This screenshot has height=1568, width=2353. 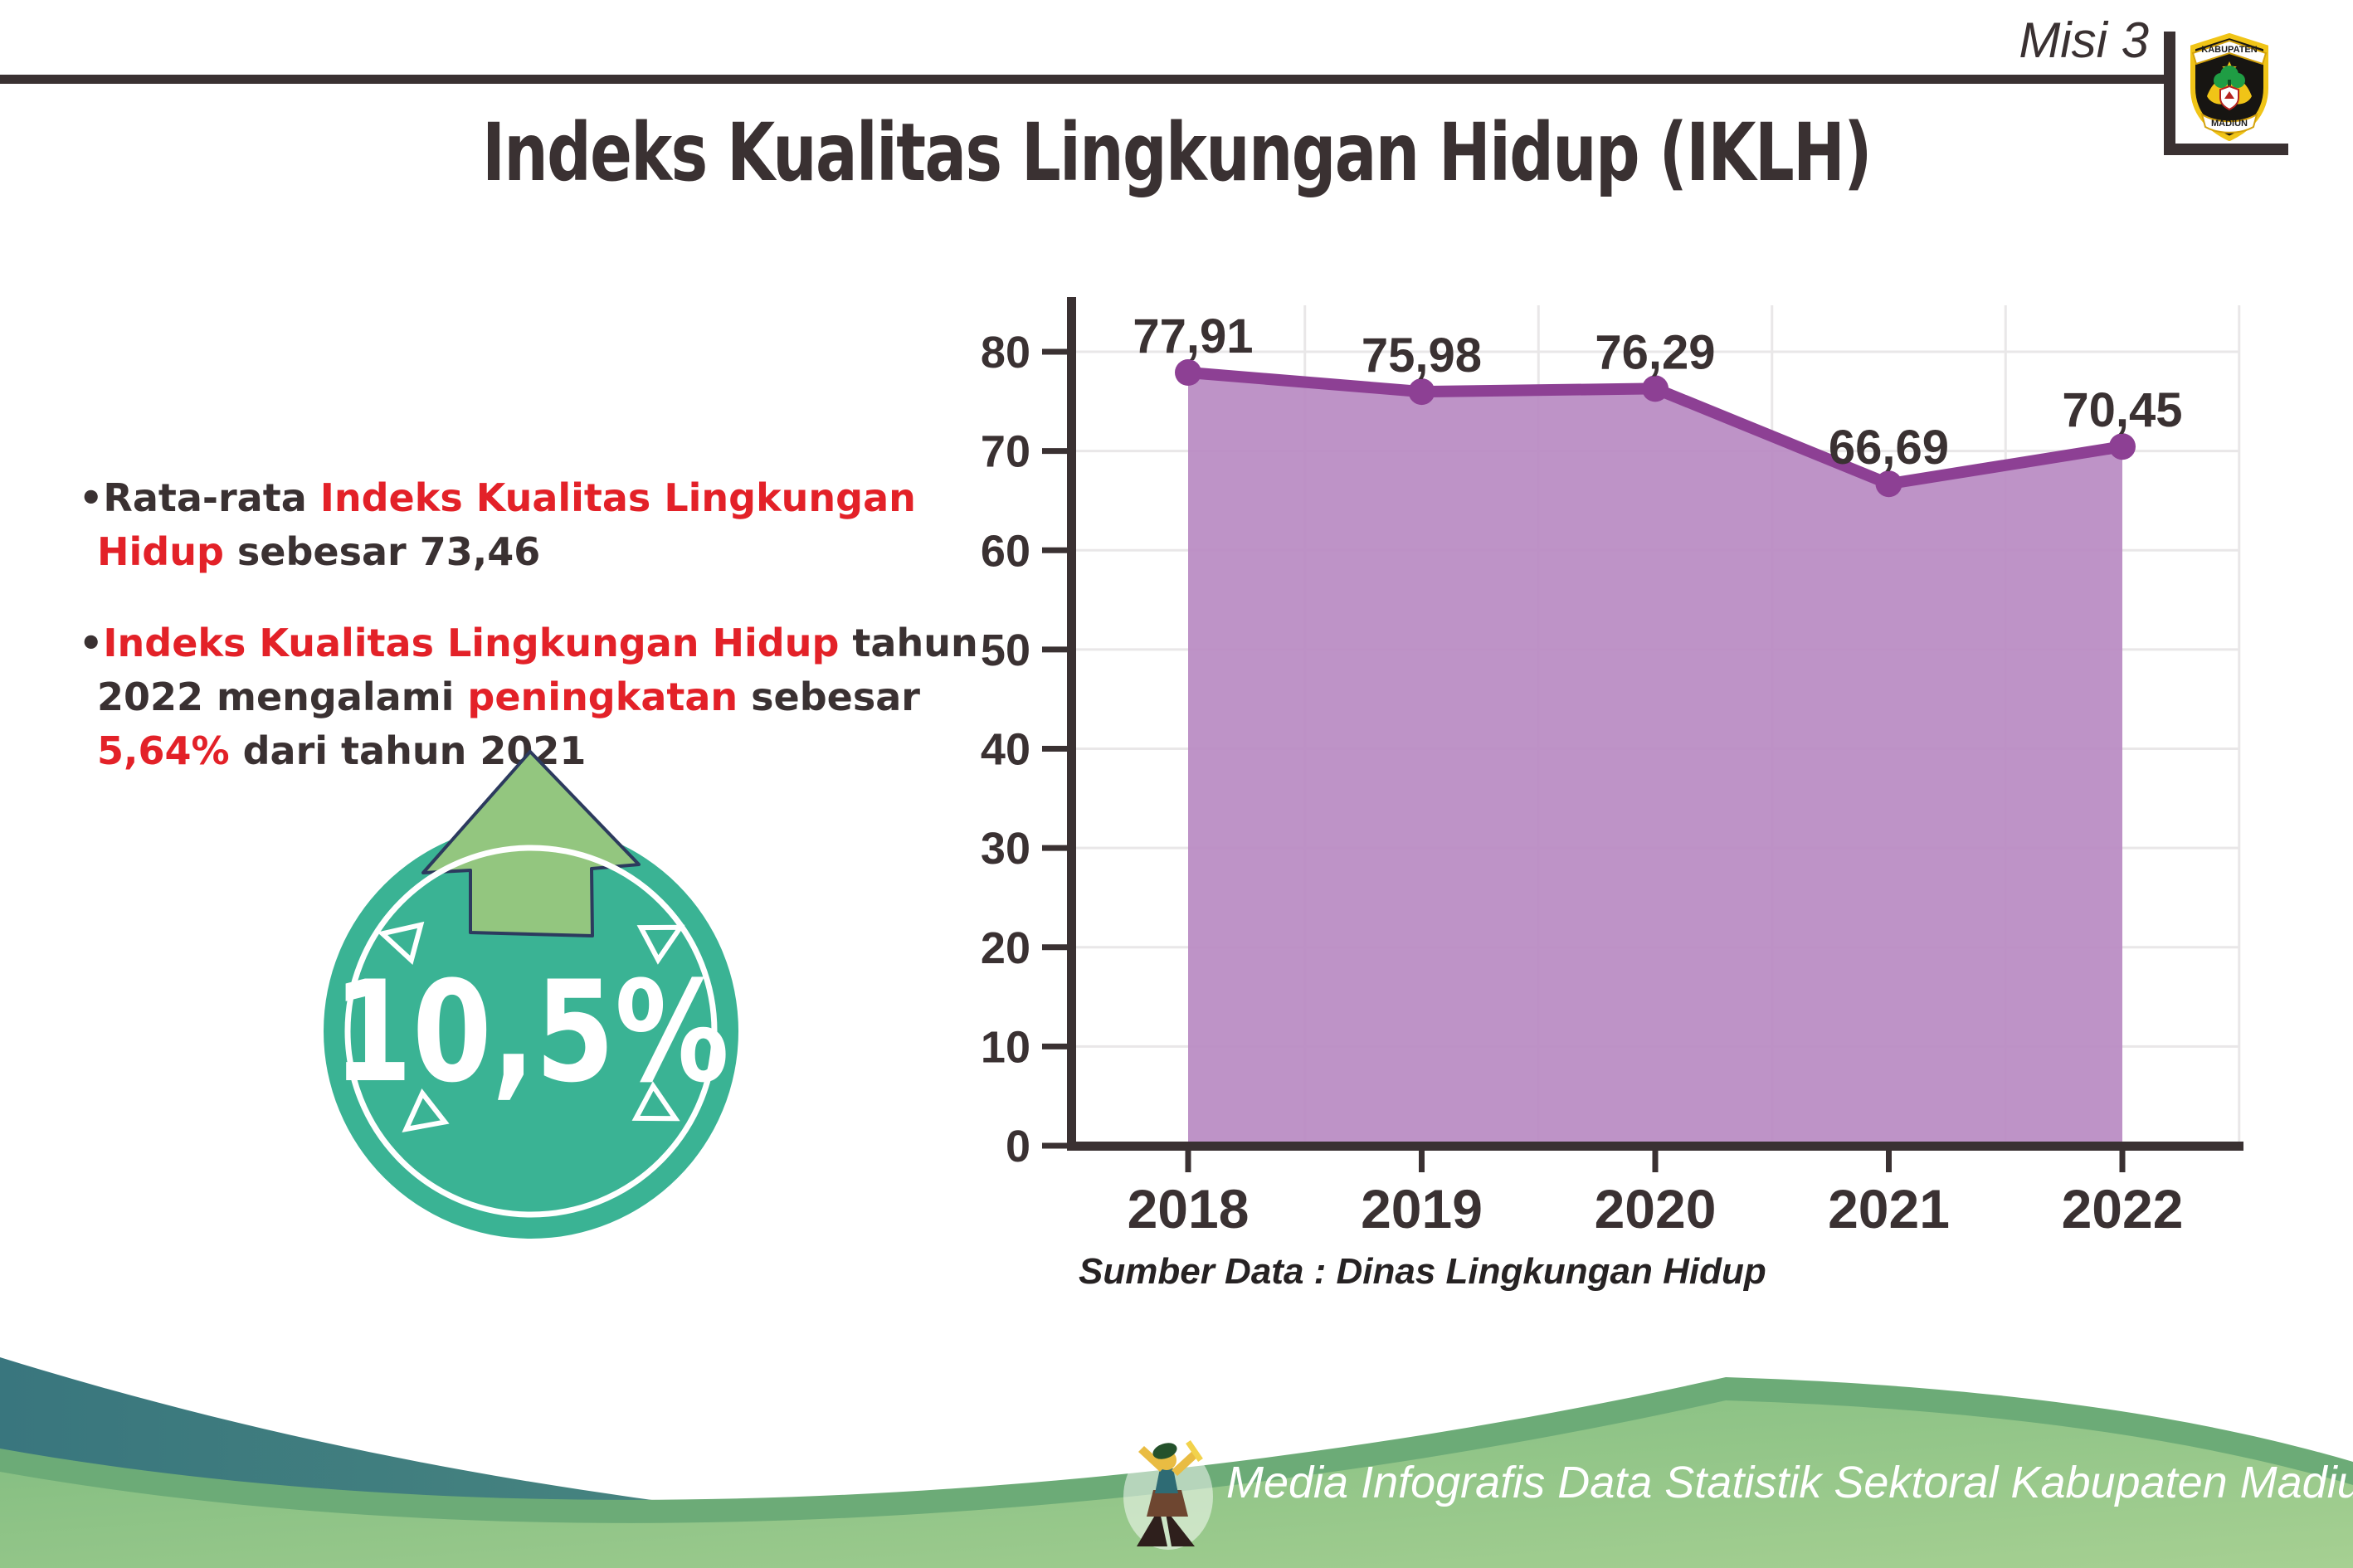 I want to click on logo-center-chevron, so click(x=2229, y=95).